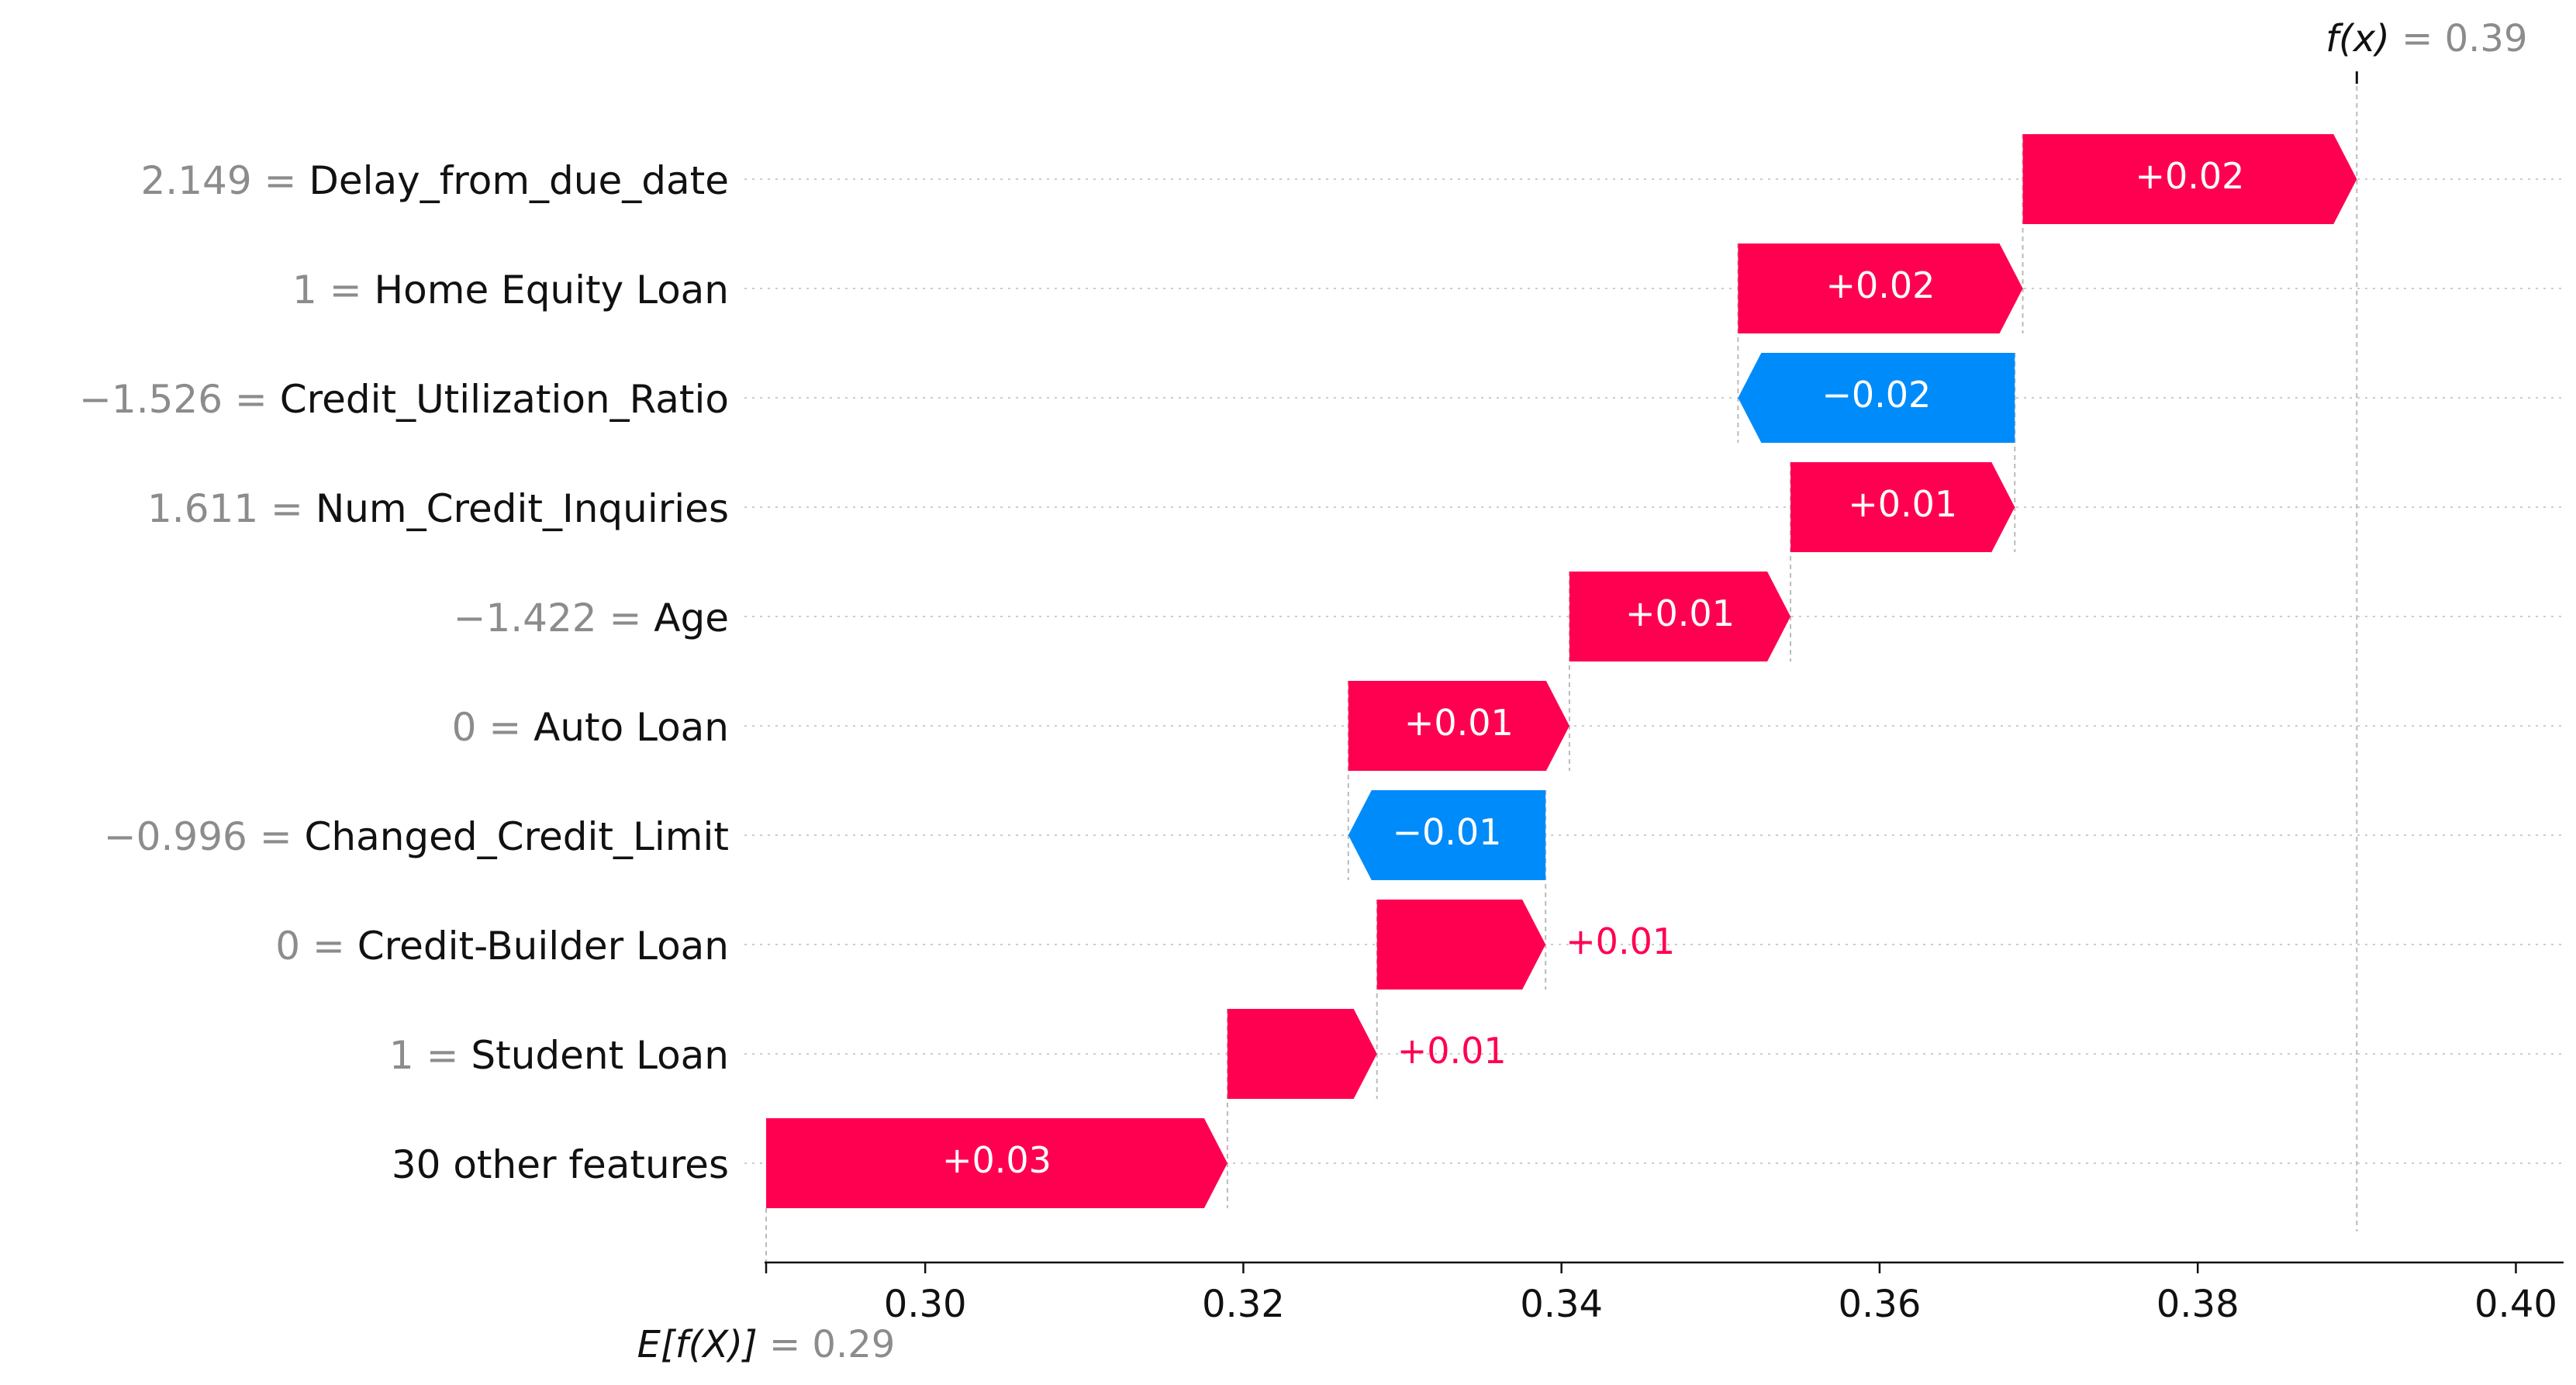 The image size is (2576, 1385). I want to click on feature-name: Auto Loan, so click(631, 727).